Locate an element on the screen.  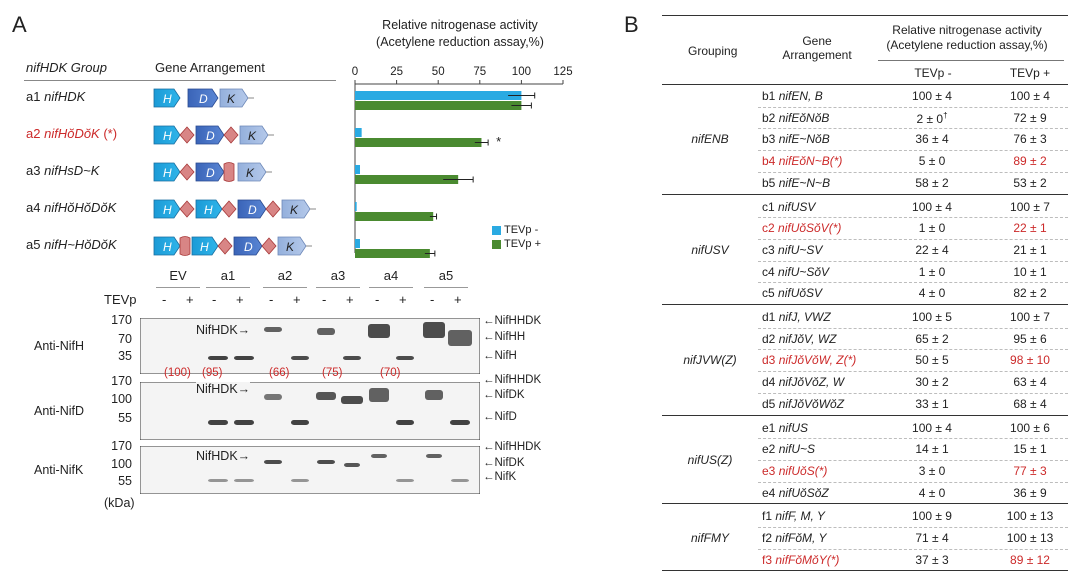
cell-tevp-minus: 5 ± 0 is located at coordinates (932, 161).